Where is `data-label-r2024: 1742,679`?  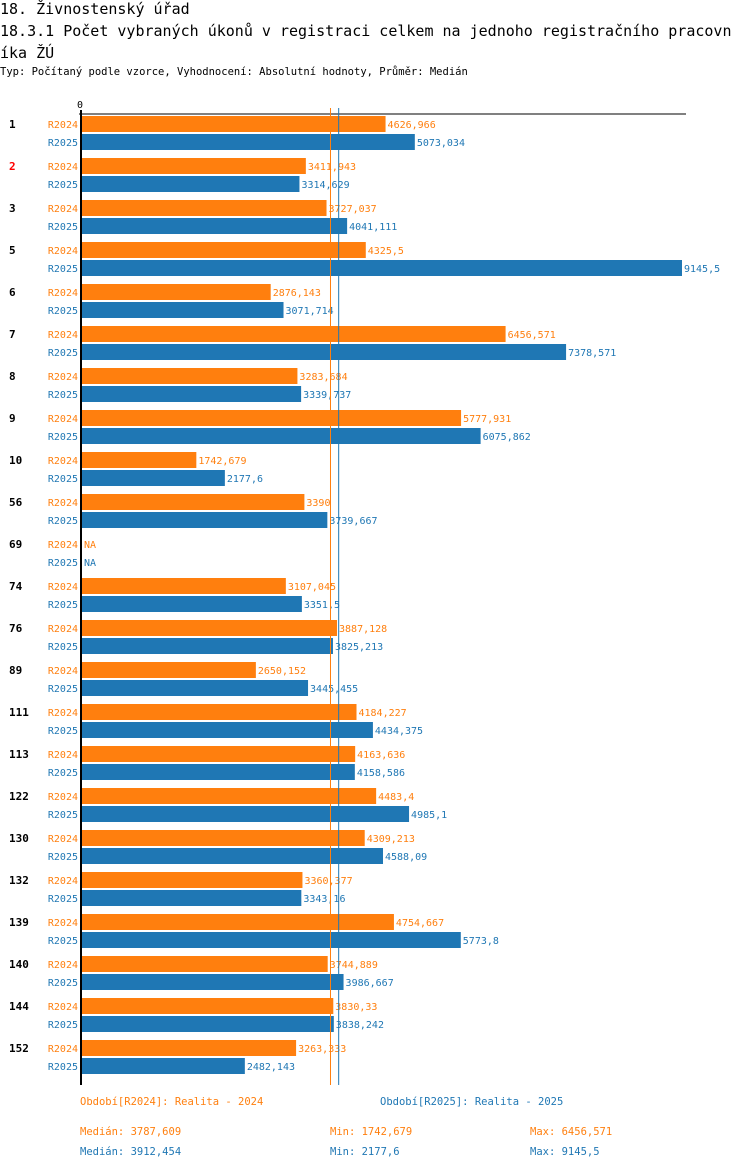
data-label-r2024: 1742,679 is located at coordinates (222, 461).